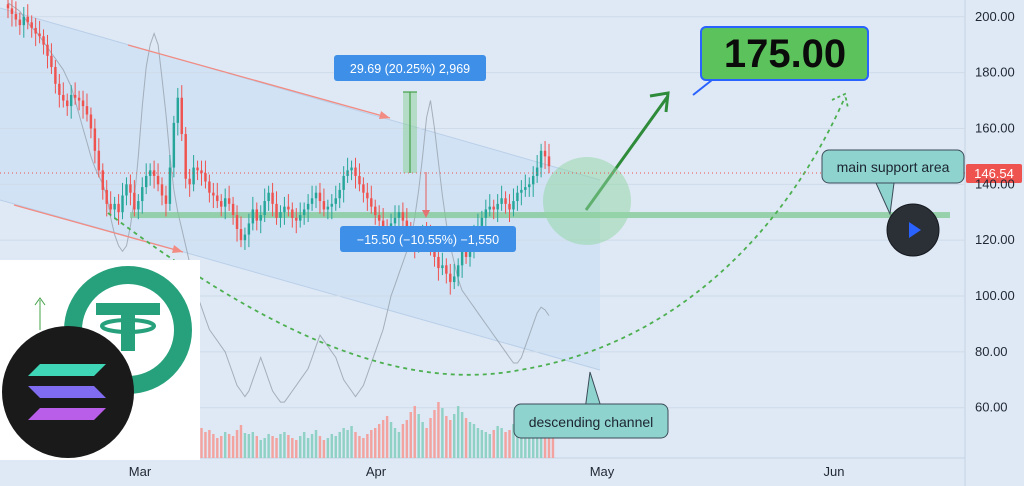 This screenshot has width=1024, height=486. I want to click on play-button, so click(913, 230).